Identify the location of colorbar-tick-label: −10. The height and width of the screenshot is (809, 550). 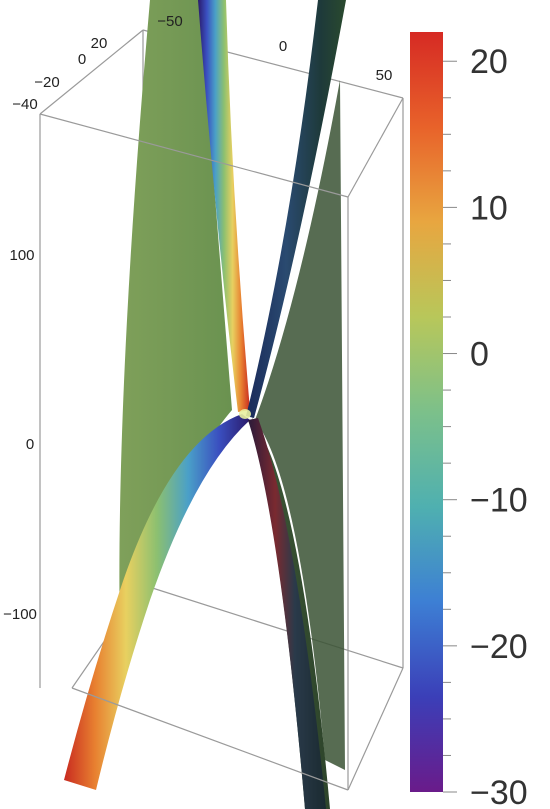
(499, 501).